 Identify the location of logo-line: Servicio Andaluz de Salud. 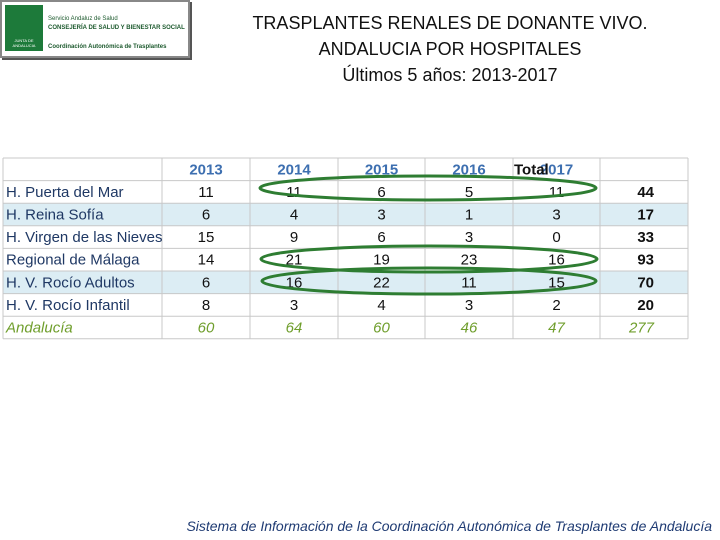
(83, 19).